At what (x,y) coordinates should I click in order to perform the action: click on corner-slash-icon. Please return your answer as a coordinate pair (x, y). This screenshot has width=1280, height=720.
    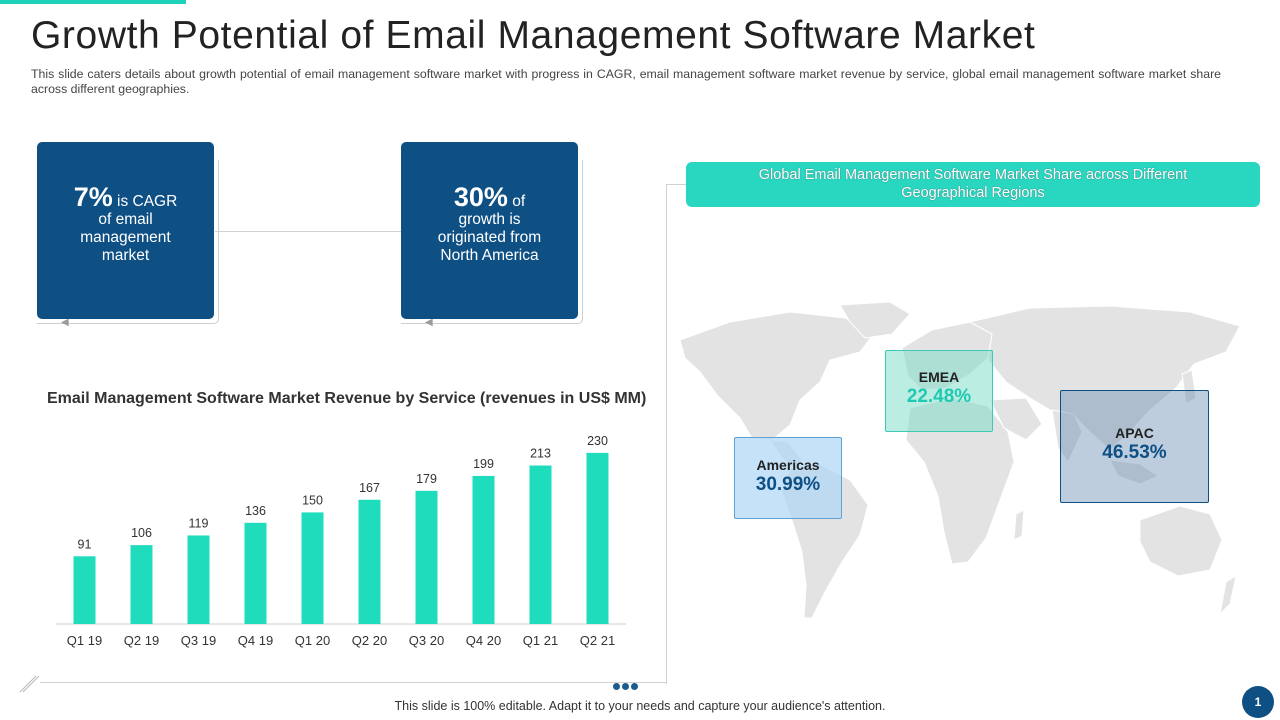
    Looking at the image, I should click on (29, 684).